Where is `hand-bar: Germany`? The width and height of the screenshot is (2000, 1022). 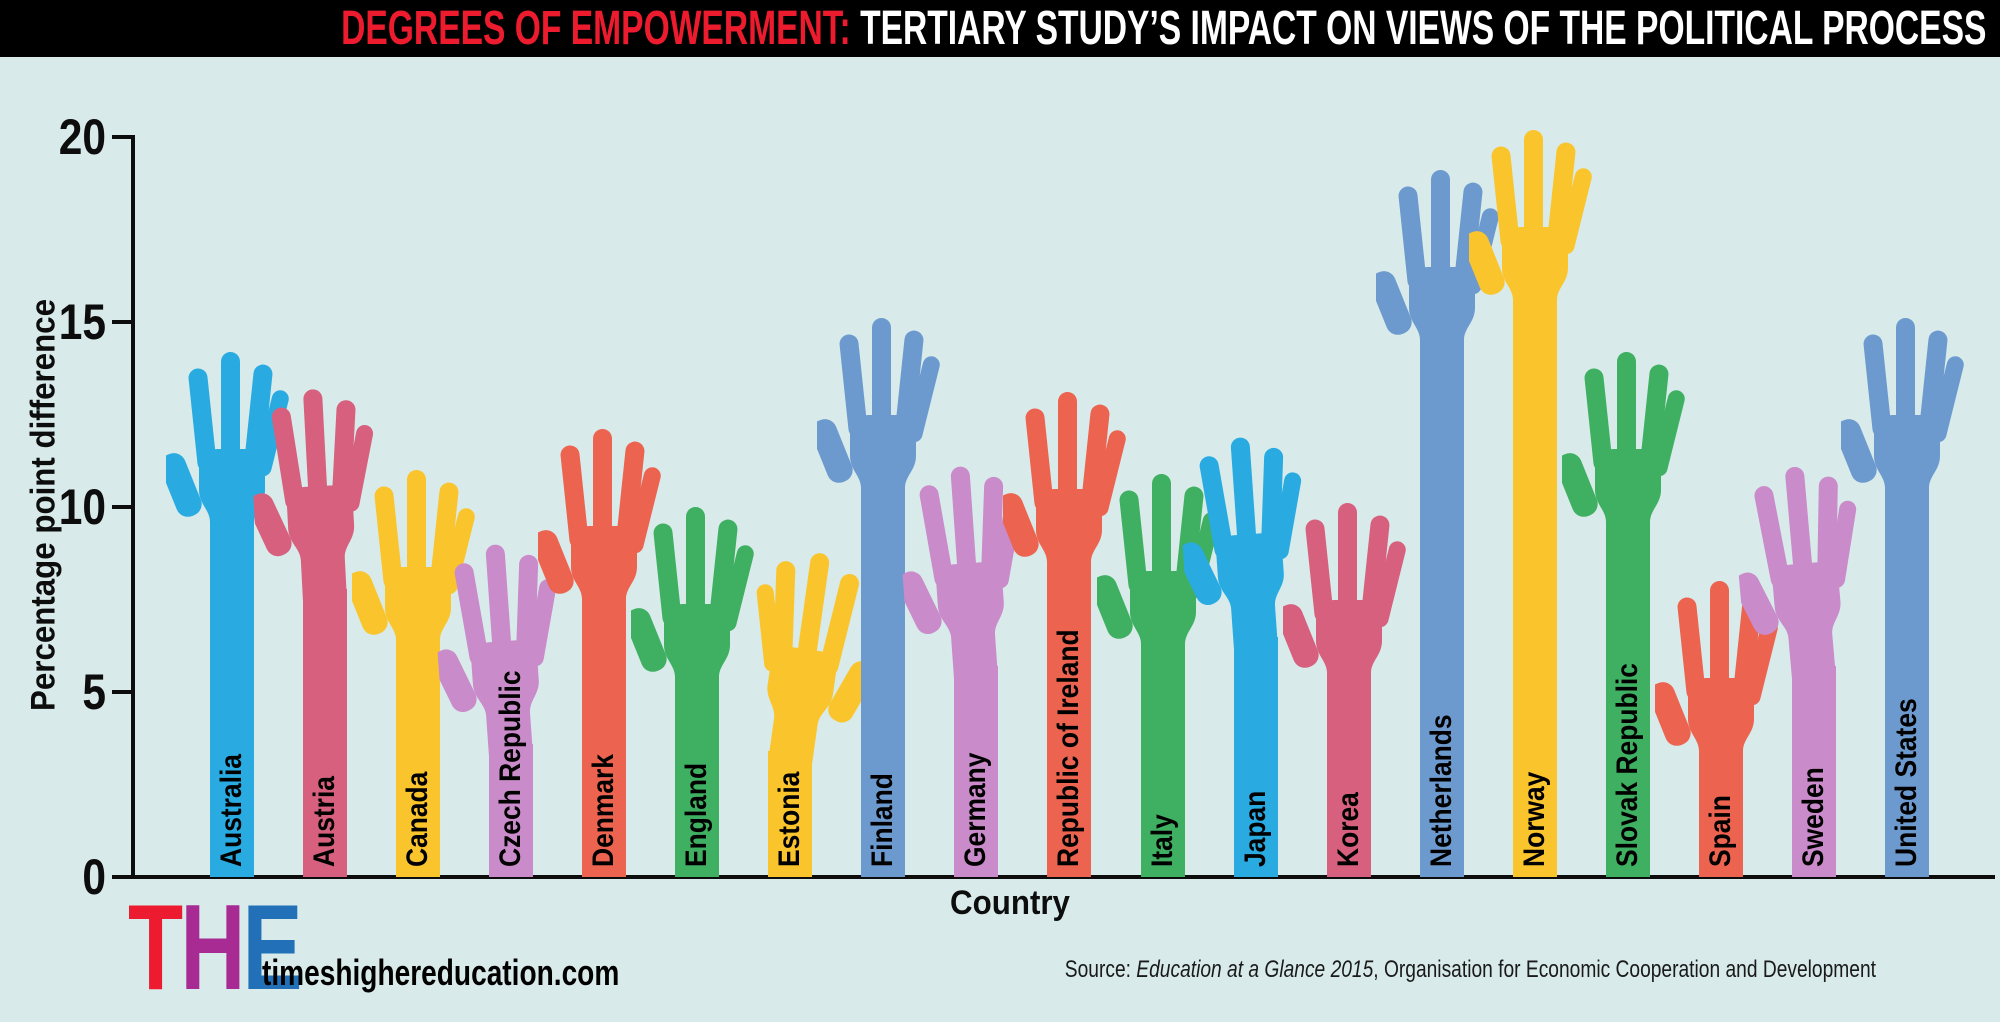
hand-bar: Germany is located at coordinates (959, 671).